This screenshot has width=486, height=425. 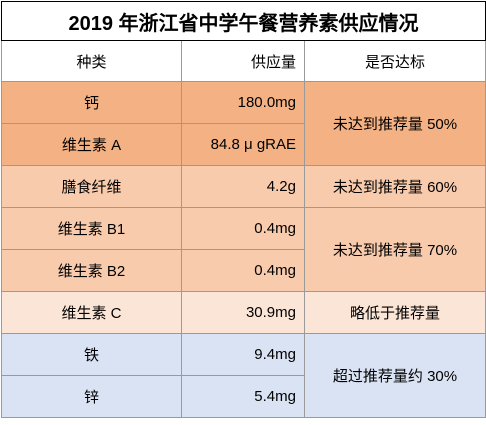 I want to click on row-name: 锌, so click(x=91, y=396).